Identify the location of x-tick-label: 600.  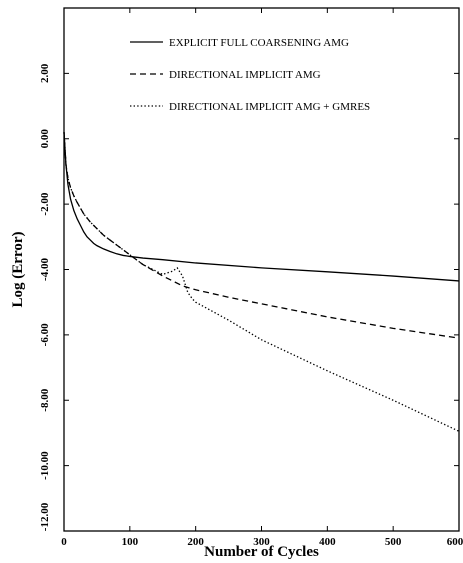
(455, 542).